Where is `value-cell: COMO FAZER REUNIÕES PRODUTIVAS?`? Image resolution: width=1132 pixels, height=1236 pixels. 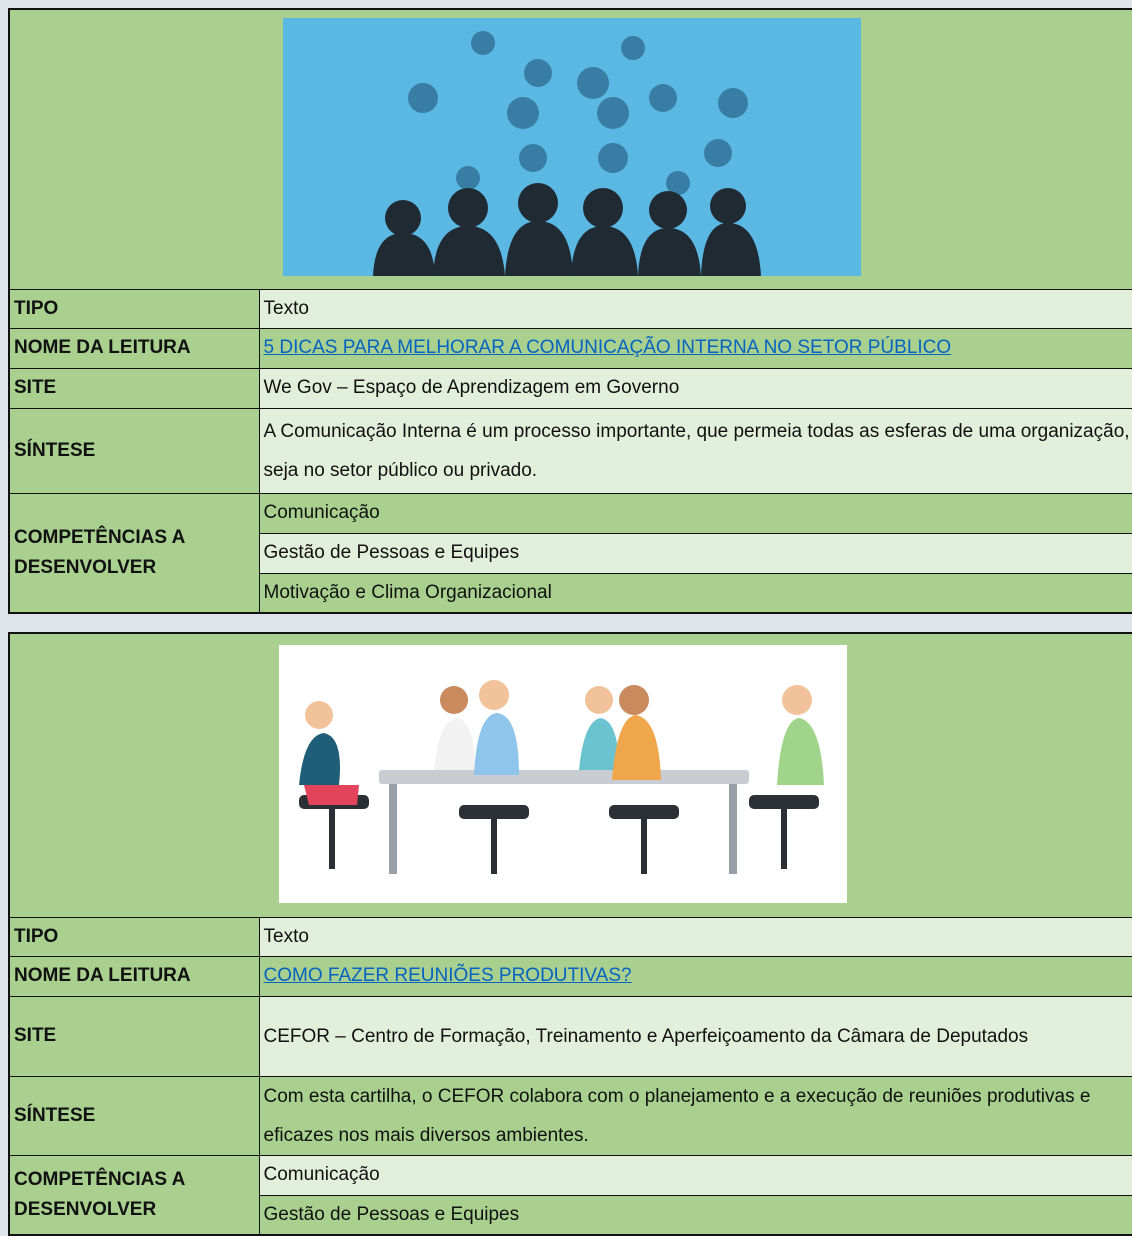 value-cell: COMO FAZER REUNIÕES PRODUTIVAS? is located at coordinates (695, 976).